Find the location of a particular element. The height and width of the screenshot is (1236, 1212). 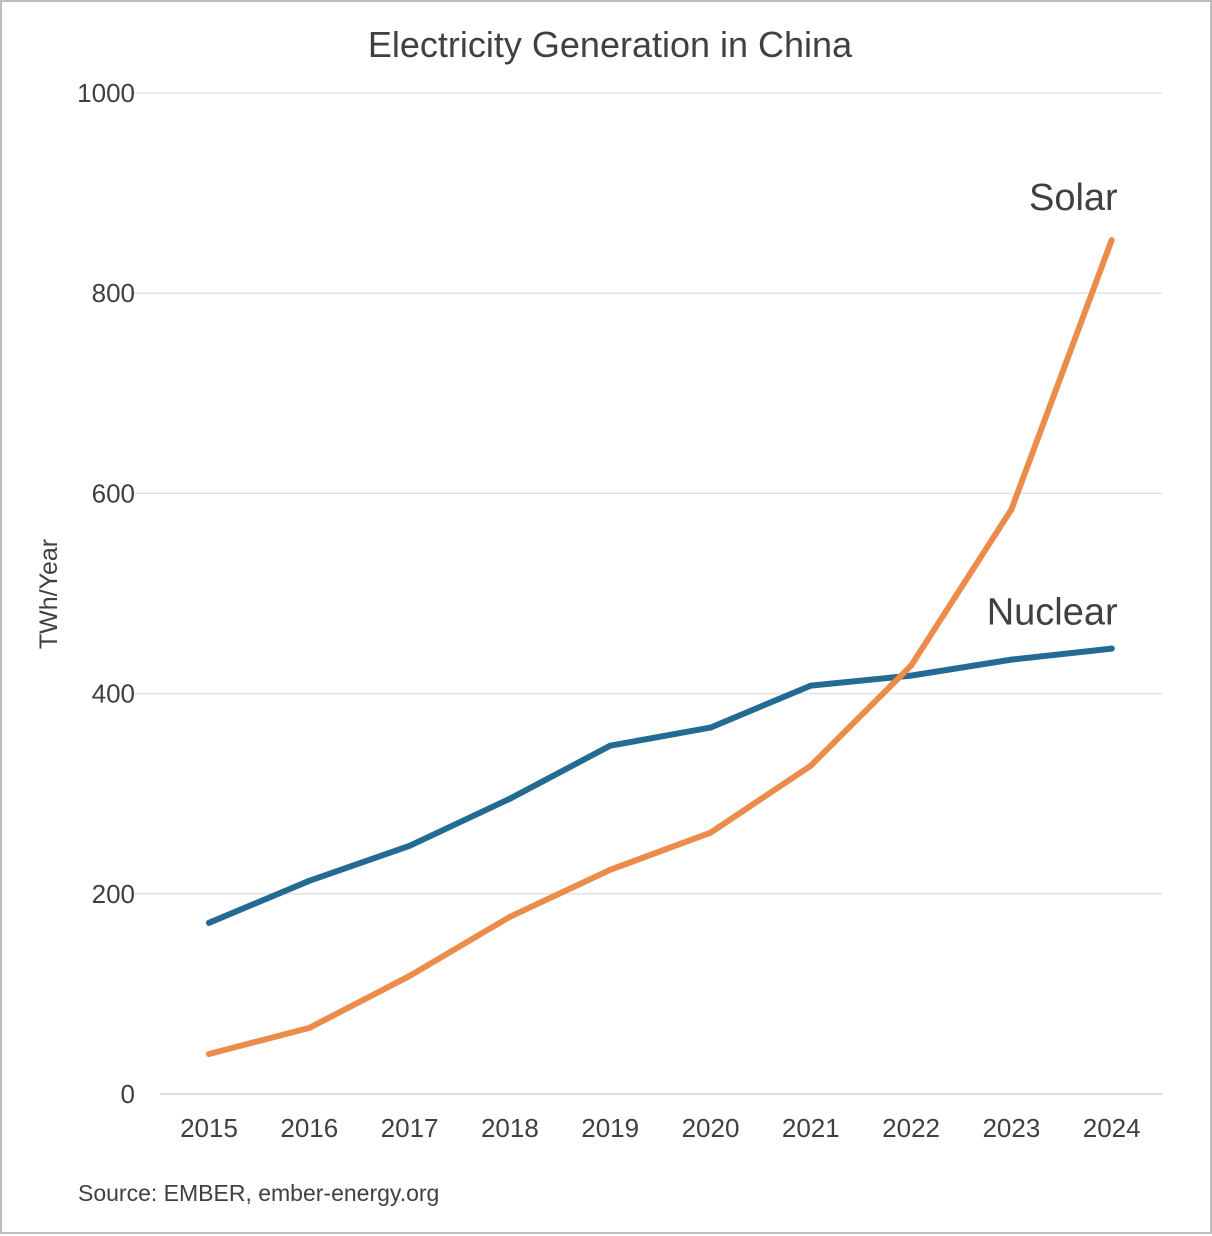

data-point-solar-2020 is located at coordinates (710, 832).